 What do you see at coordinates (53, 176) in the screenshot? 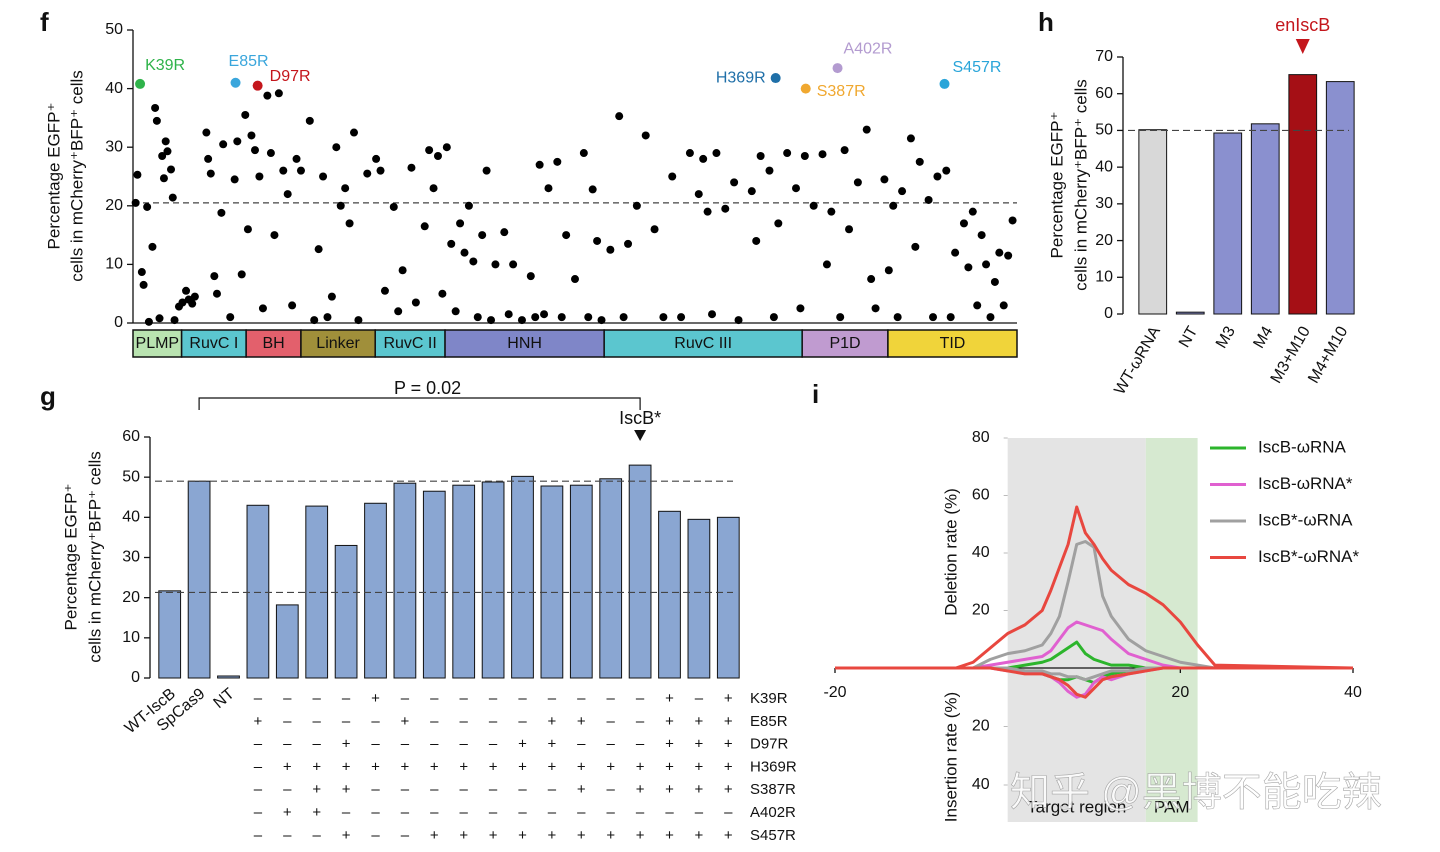
I see `y-axis-label: Percentage EGFP⁺` at bounding box center [53, 176].